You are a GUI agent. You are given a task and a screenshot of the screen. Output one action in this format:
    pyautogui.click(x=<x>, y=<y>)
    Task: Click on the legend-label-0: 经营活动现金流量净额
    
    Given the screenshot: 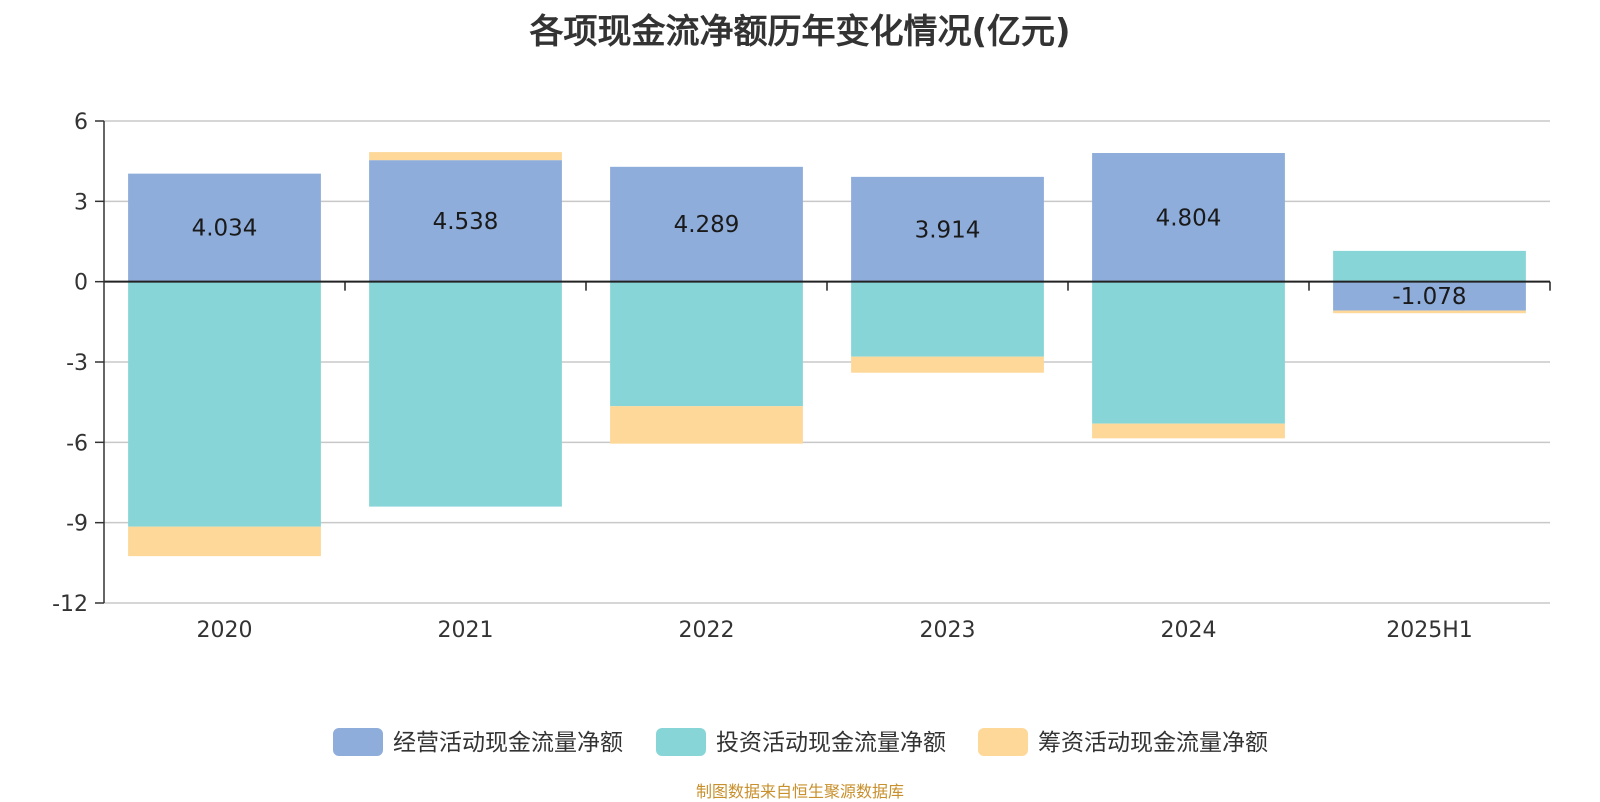 What is the action you would take?
    pyautogui.click(x=508, y=743)
    